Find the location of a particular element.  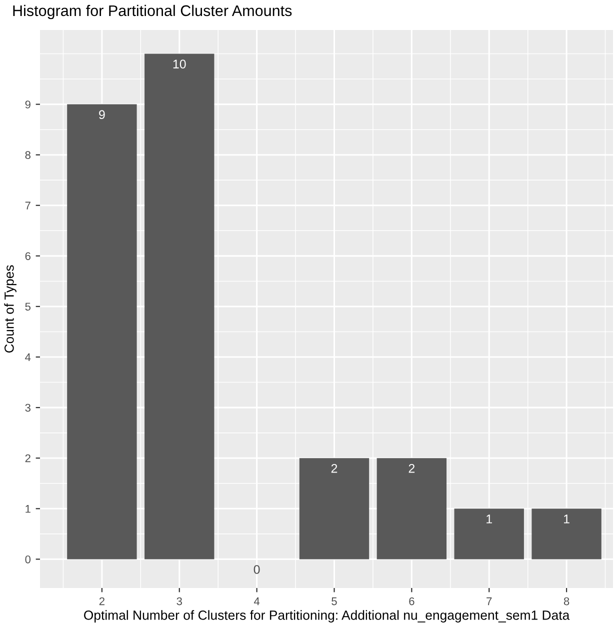

x-axis-title: Optimal Number of Clusters for Partitioning: Additional nu_engagement_sem1 Data is located at coordinates (327, 616).